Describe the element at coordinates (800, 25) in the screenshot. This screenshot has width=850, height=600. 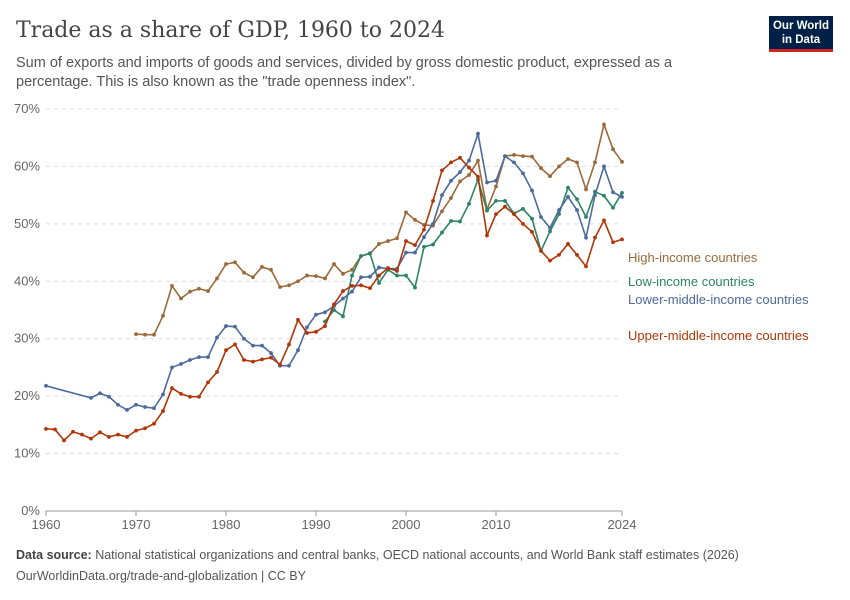
I see `logo-text-1: Our World` at that location.